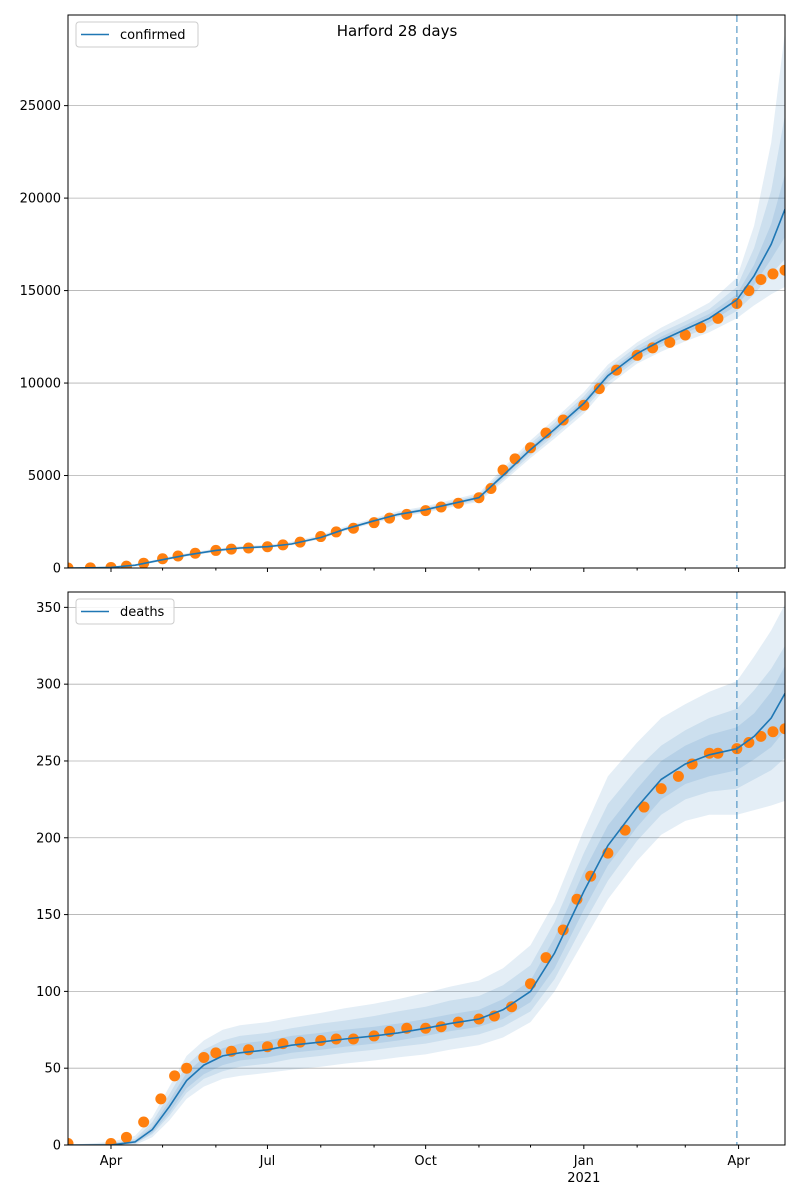 The width and height of the screenshot is (800, 1200). I want to click on legend: deaths, so click(125, 611).